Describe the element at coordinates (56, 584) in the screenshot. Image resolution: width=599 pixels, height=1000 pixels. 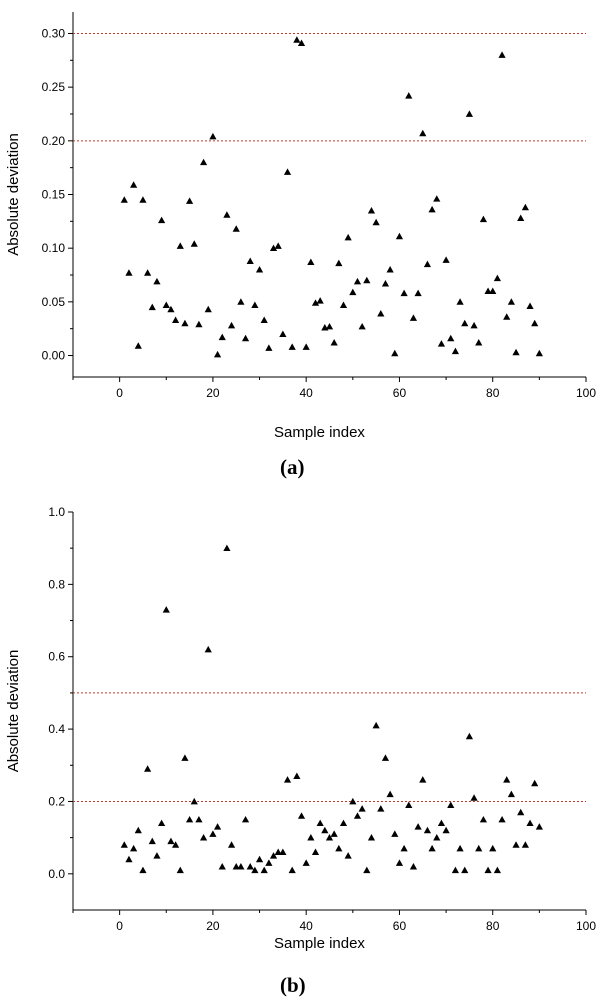
I see `y-tick-label: 0.8` at that location.